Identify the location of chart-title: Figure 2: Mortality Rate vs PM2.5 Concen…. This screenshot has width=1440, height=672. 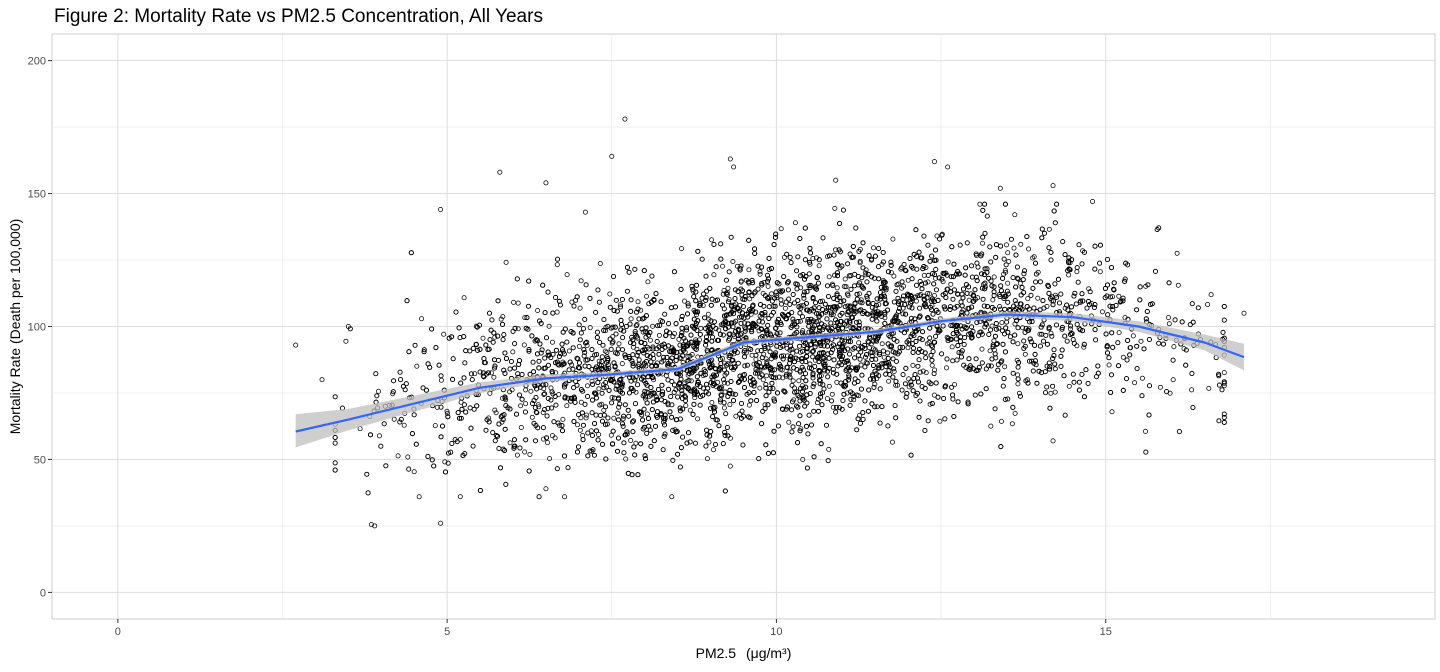
(298, 16).